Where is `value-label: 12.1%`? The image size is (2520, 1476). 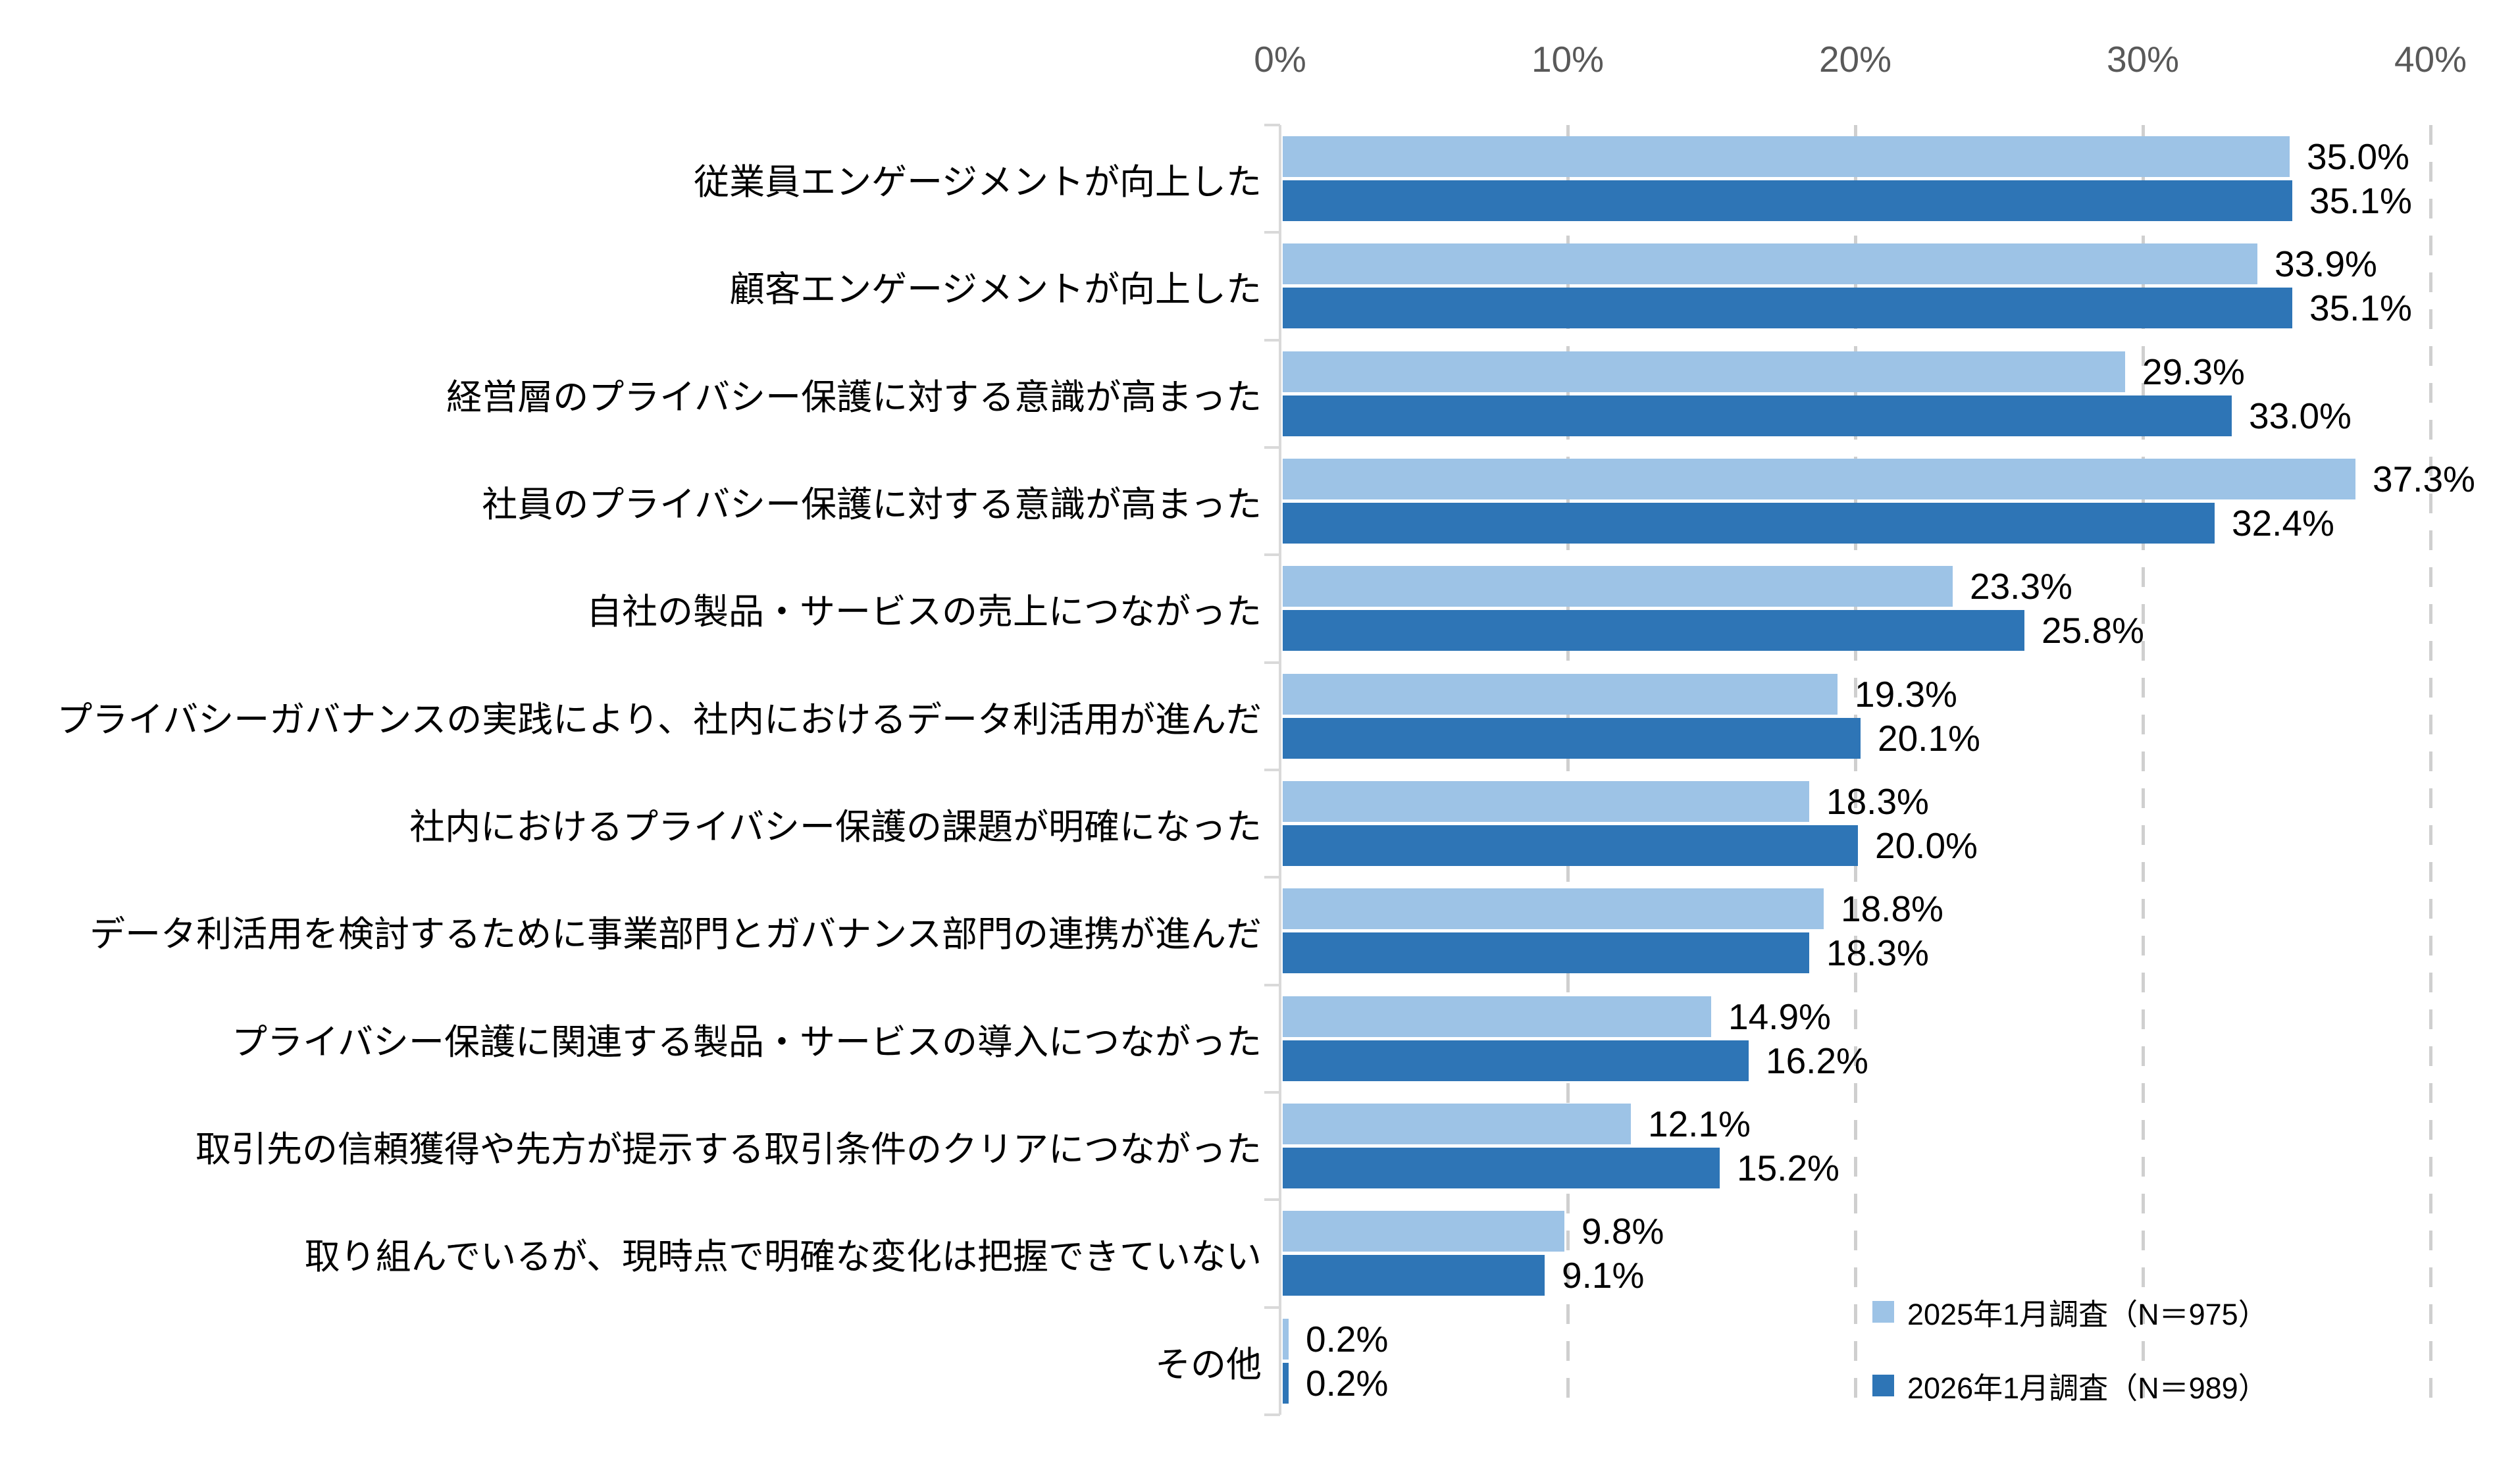
value-label: 12.1% is located at coordinates (1699, 1124).